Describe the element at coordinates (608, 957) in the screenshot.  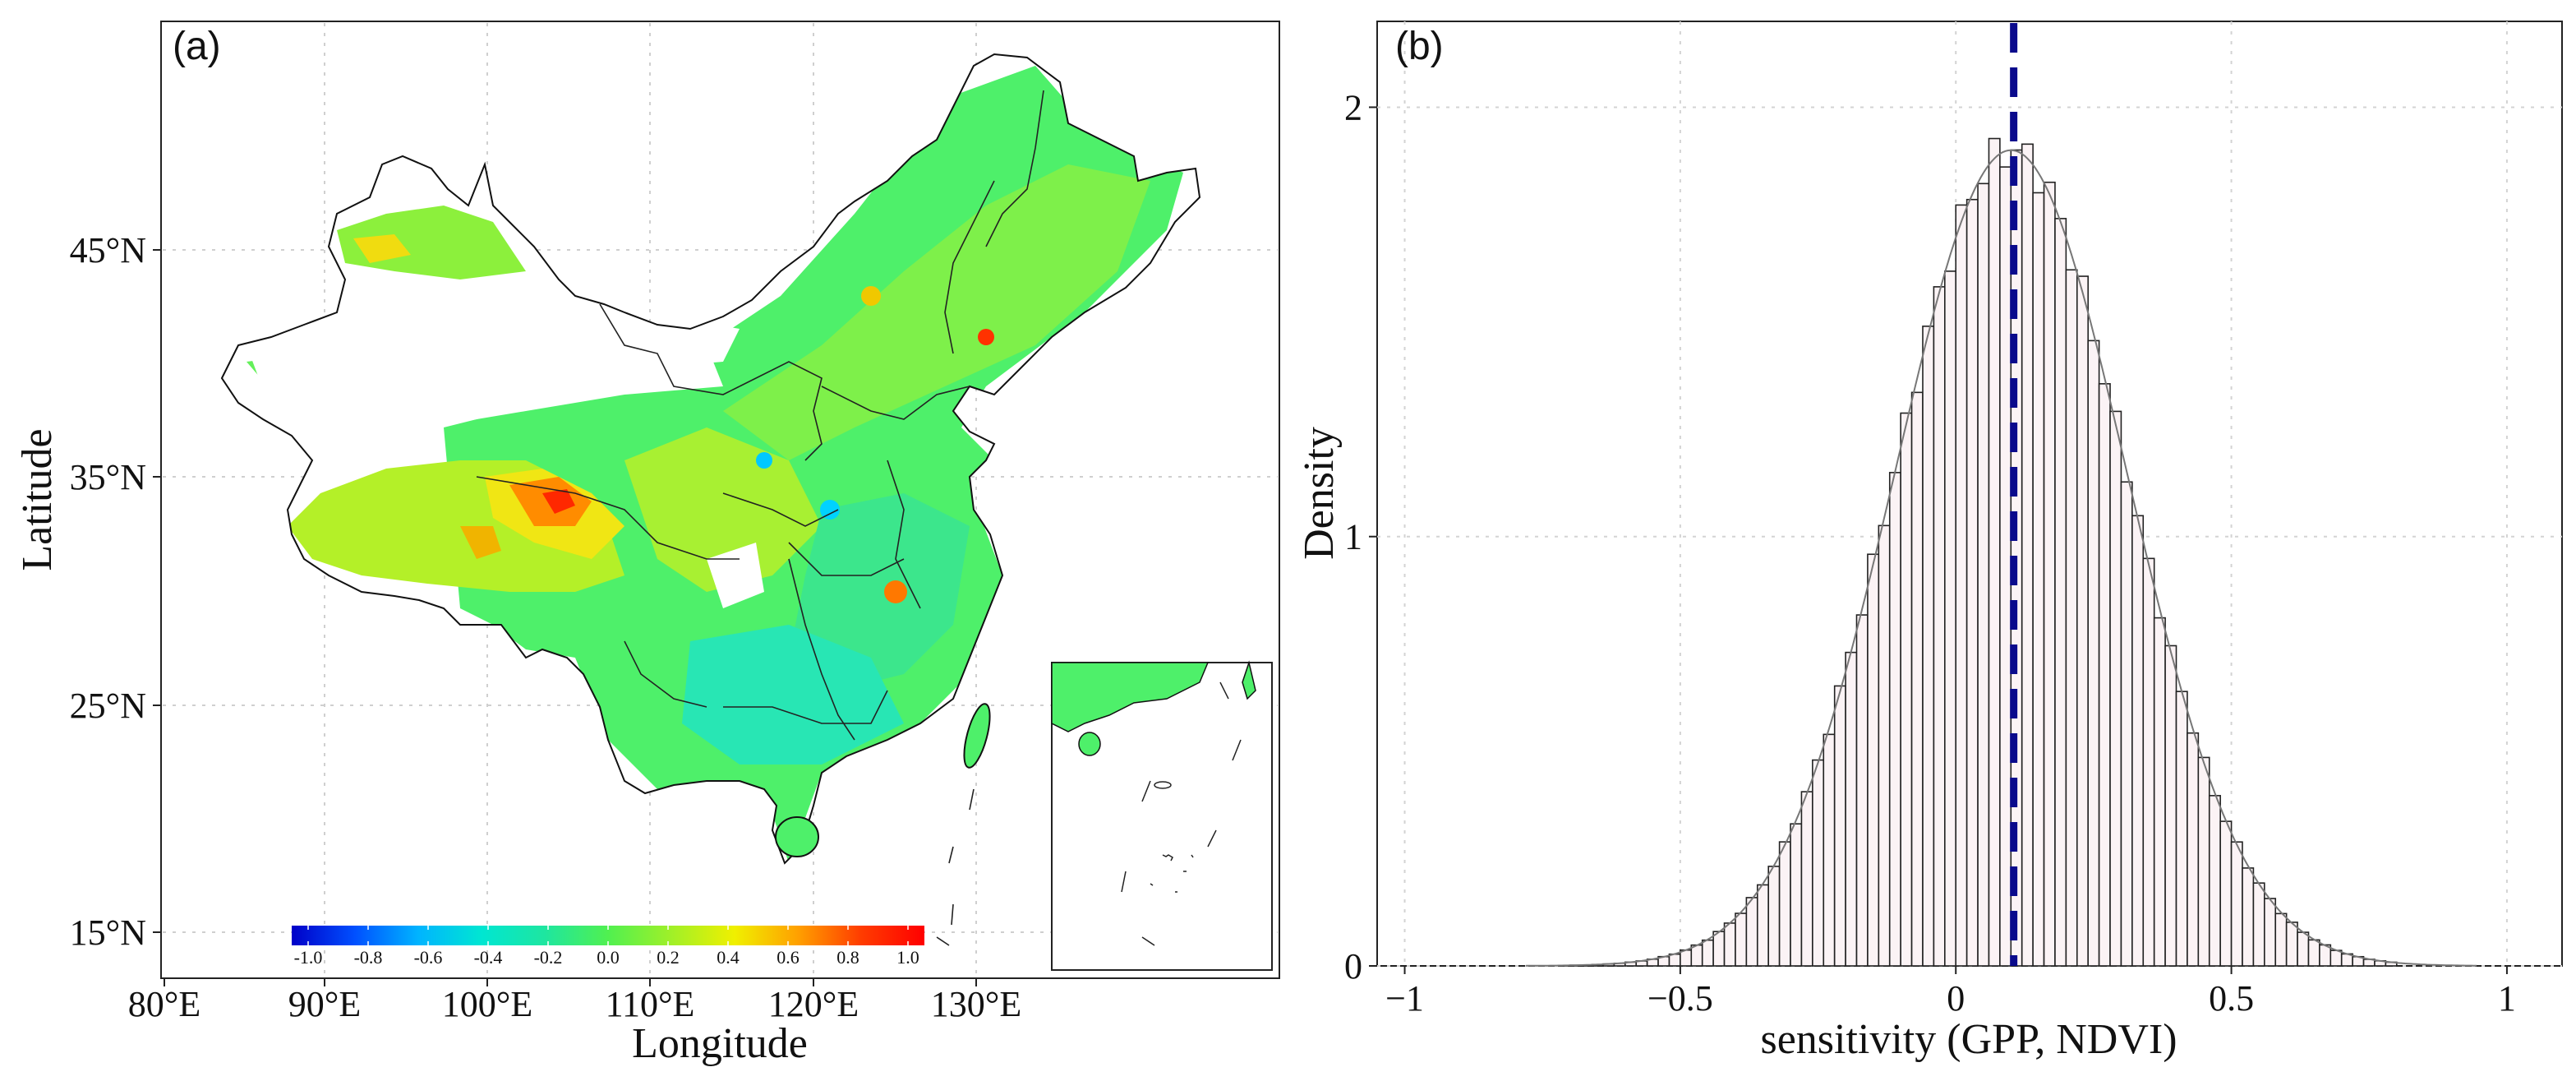
I see `colorbar-tick-label: 0.0` at that location.